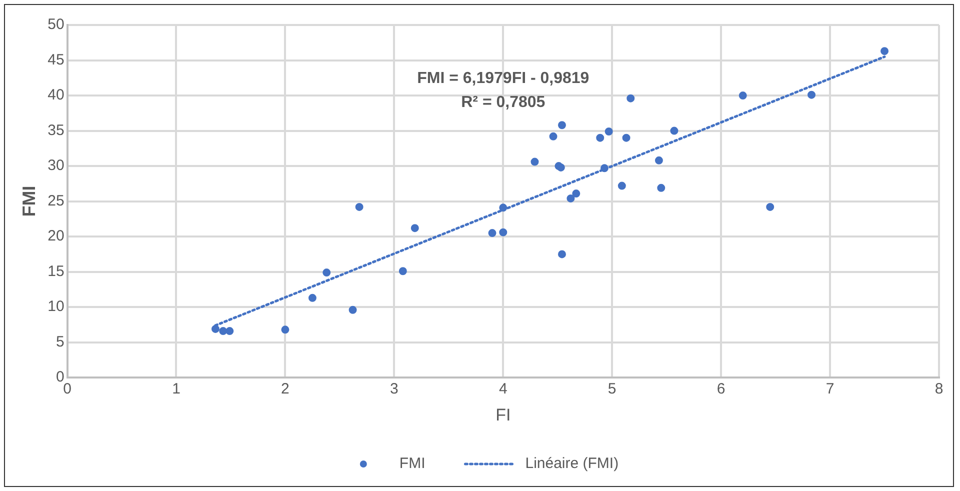 The width and height of the screenshot is (960, 491). Describe the element at coordinates (28, 201) in the screenshot. I see `y-axis-title: FMI` at that location.